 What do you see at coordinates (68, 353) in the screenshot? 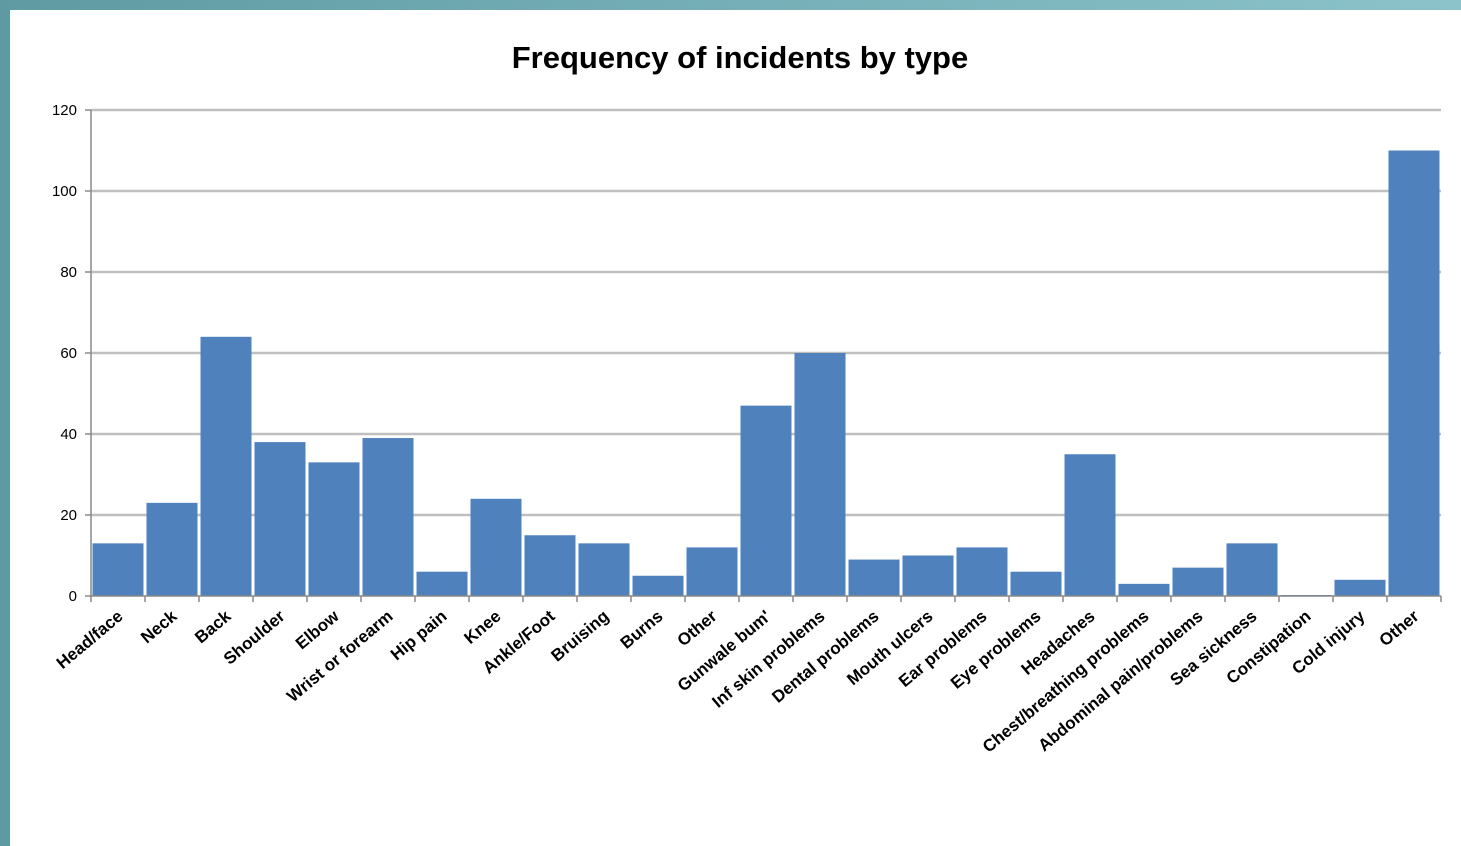
I see `y-tick-label: 60` at bounding box center [68, 353].